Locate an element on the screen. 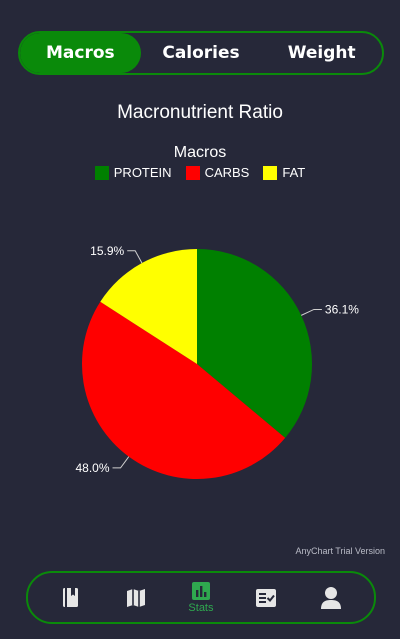 The width and height of the screenshot is (400, 639). map-icon is located at coordinates (135, 597).